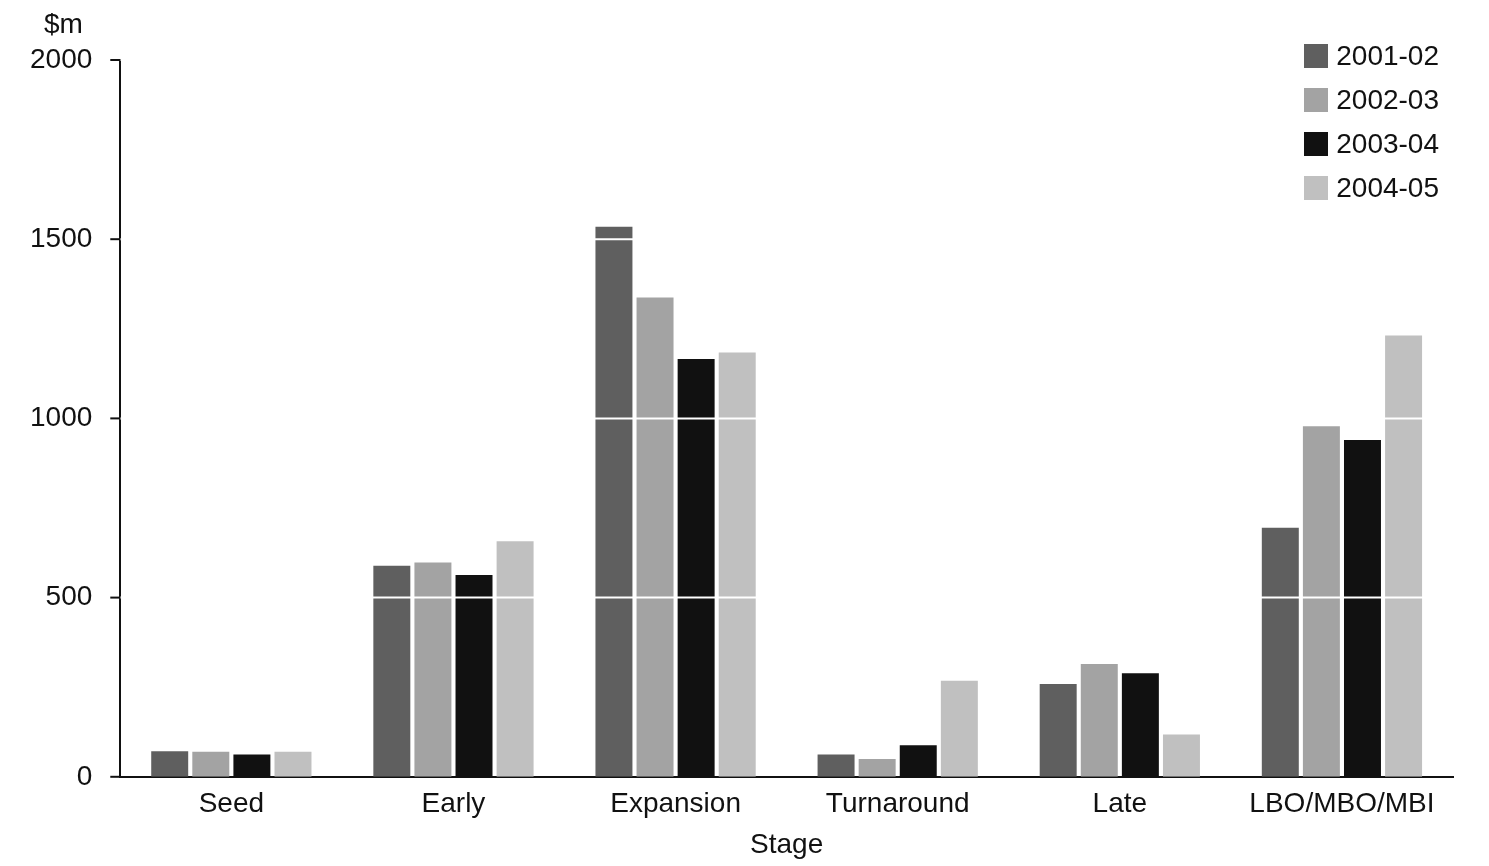 Image resolution: width=1489 pixels, height=866 pixels. Describe the element at coordinates (61, 58) in the screenshot. I see `y-tick-label: 2000` at that location.